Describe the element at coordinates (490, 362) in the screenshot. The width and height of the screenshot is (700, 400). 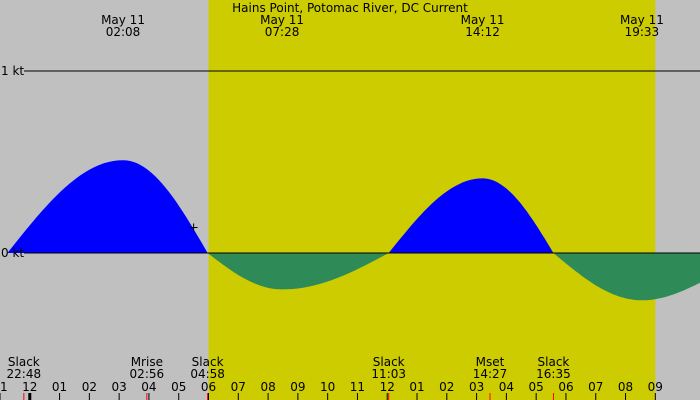
I see `event-label: Mset` at that location.